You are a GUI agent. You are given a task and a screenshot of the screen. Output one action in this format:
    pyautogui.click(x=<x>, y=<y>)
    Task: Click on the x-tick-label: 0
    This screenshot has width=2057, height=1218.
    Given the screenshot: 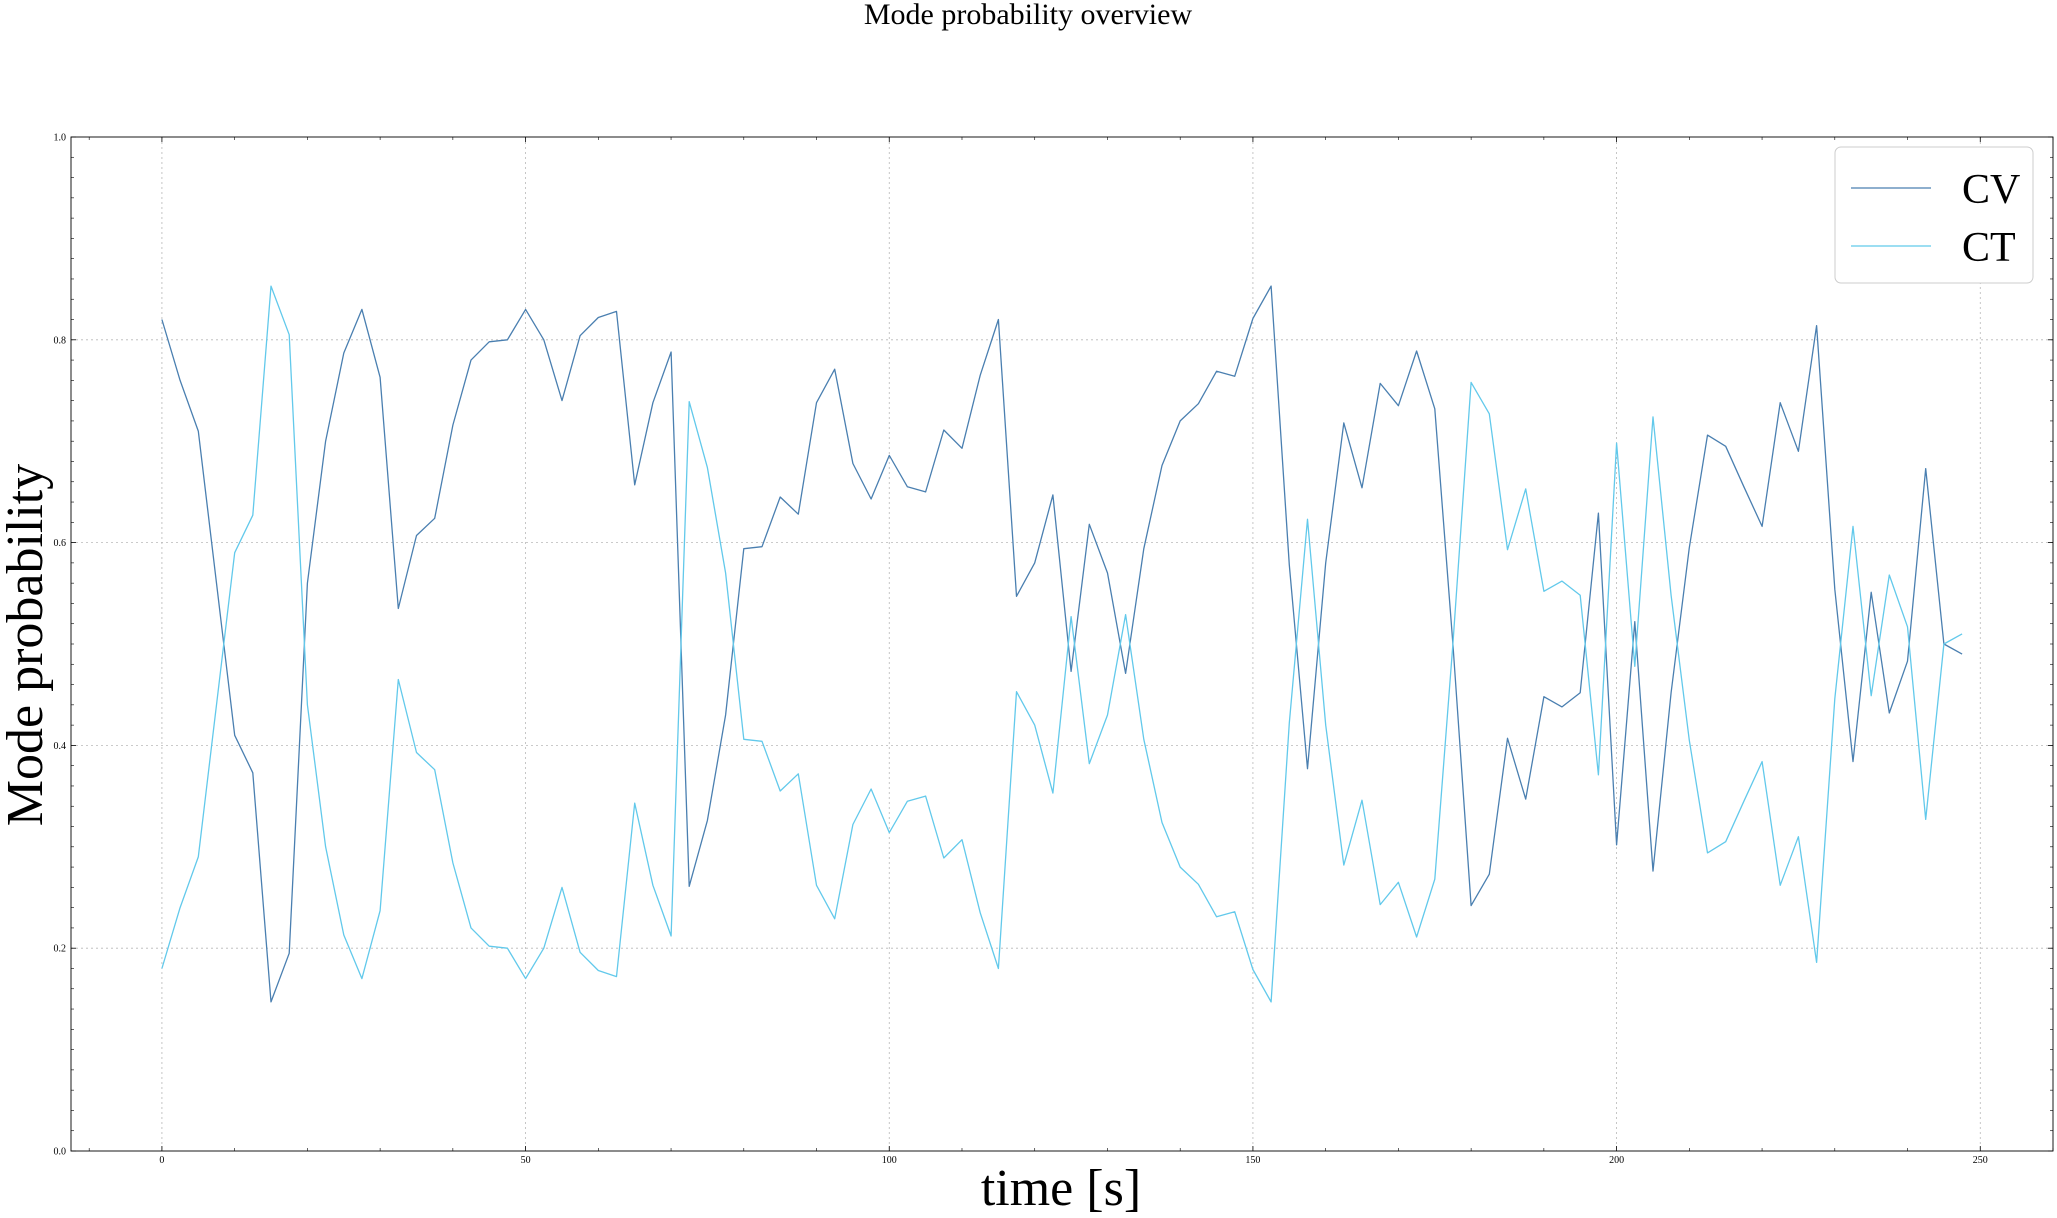 What is the action you would take?
    pyautogui.click(x=161, y=1160)
    